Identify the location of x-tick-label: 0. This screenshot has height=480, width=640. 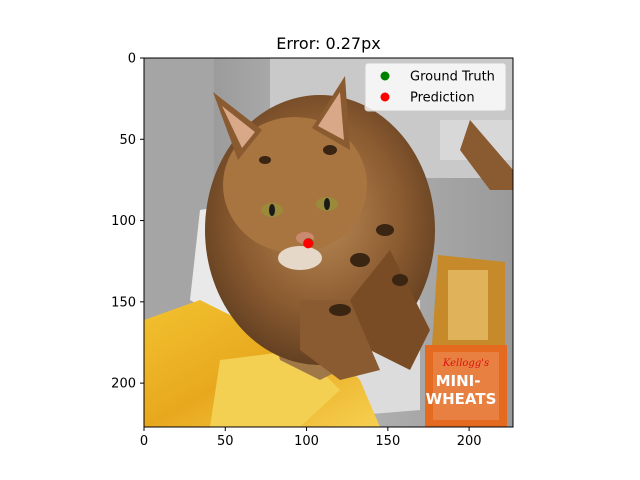
(144, 441).